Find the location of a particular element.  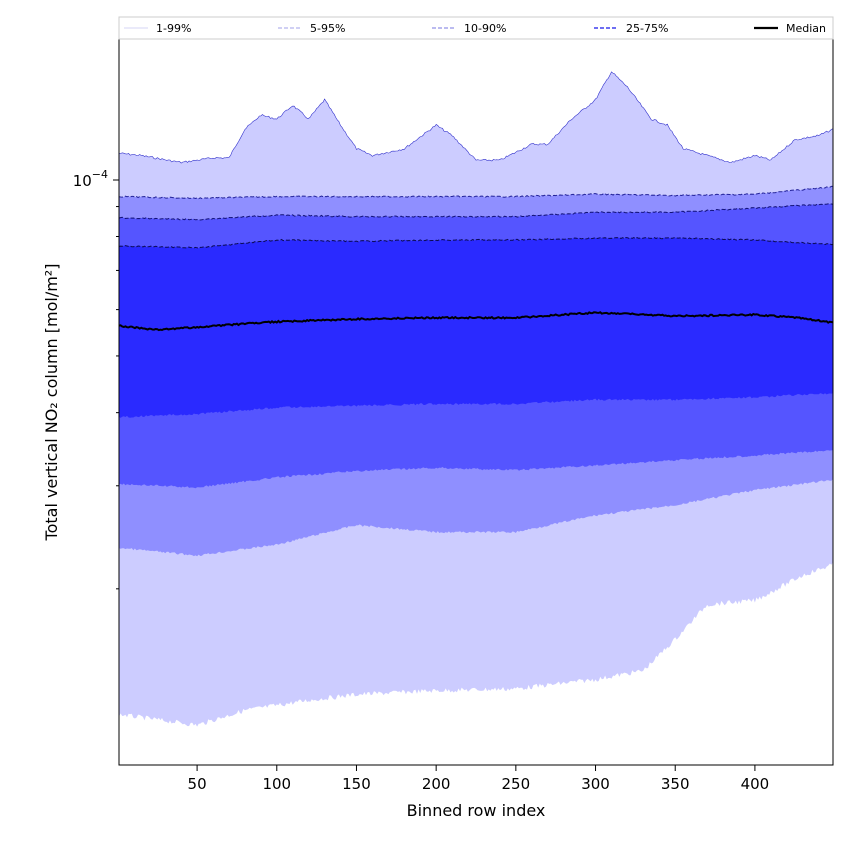

x-tick-label: 200 is located at coordinates (436, 784).